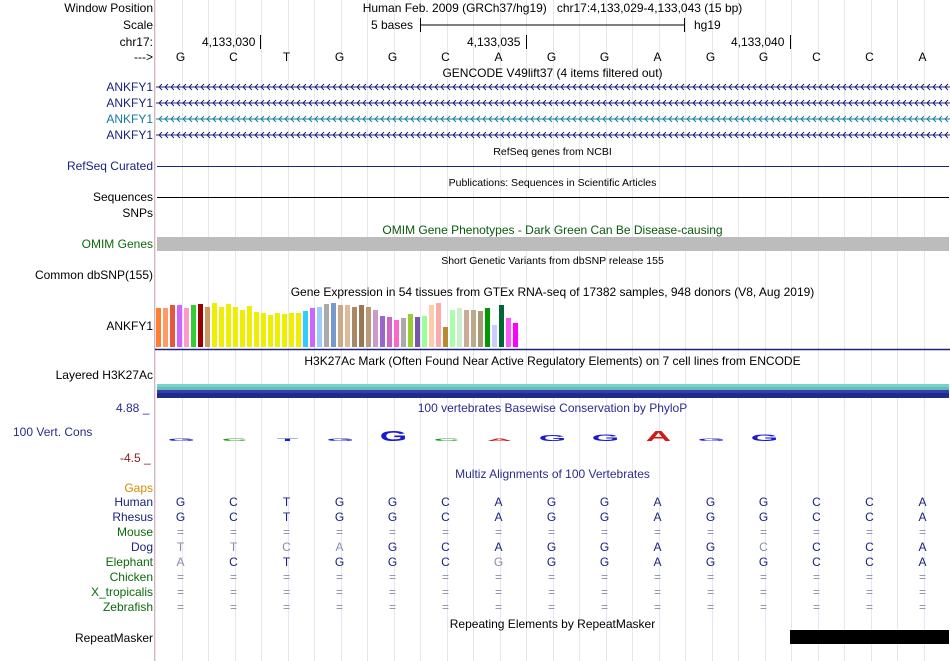  I want to click on snps-label: SNPs, so click(137, 213).